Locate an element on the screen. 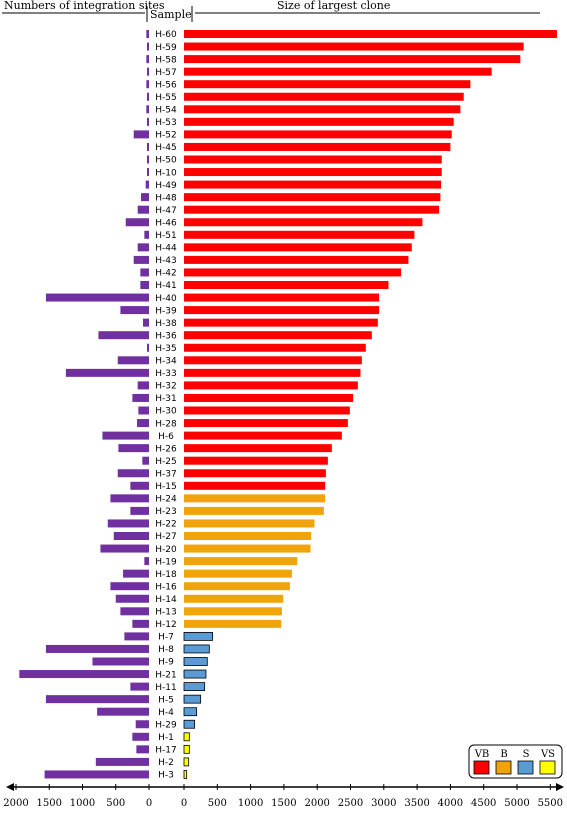 Image resolution: width=567 pixels, height=815 pixels. legend-label: VB is located at coordinates (482, 754).